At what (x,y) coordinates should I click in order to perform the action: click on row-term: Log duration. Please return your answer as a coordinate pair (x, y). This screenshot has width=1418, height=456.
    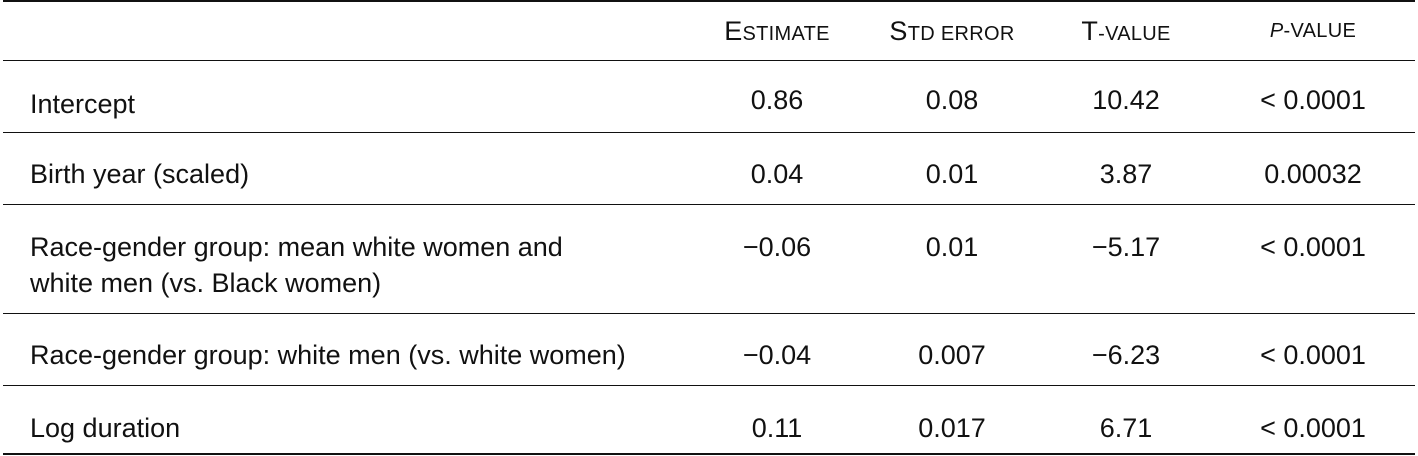
    Looking at the image, I should click on (105, 428).